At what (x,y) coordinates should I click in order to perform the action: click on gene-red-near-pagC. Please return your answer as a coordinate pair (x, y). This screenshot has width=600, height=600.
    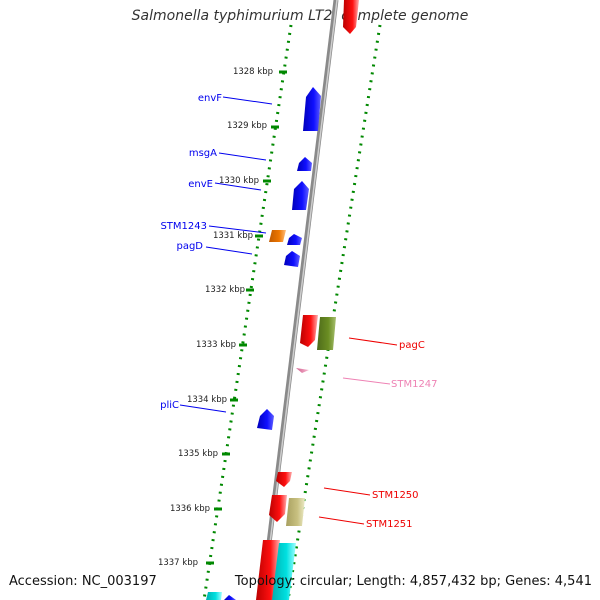
    Looking at the image, I should click on (309, 331).